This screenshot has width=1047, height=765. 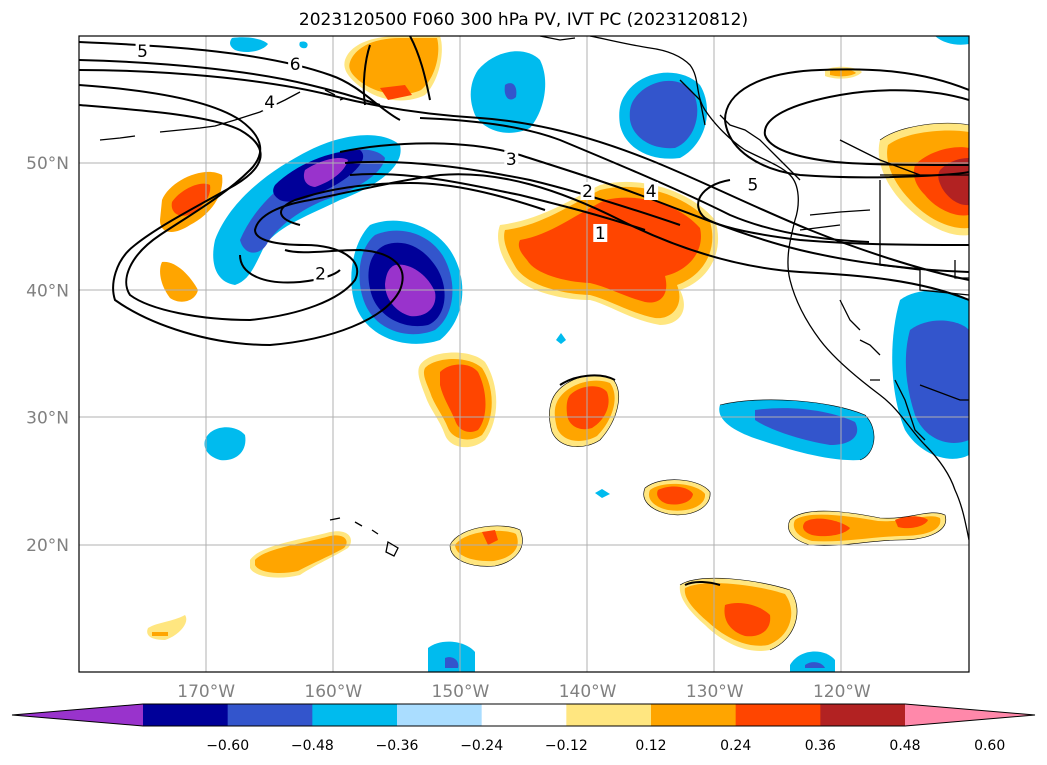 I want to click on contour-label: 3, so click(x=511, y=160).